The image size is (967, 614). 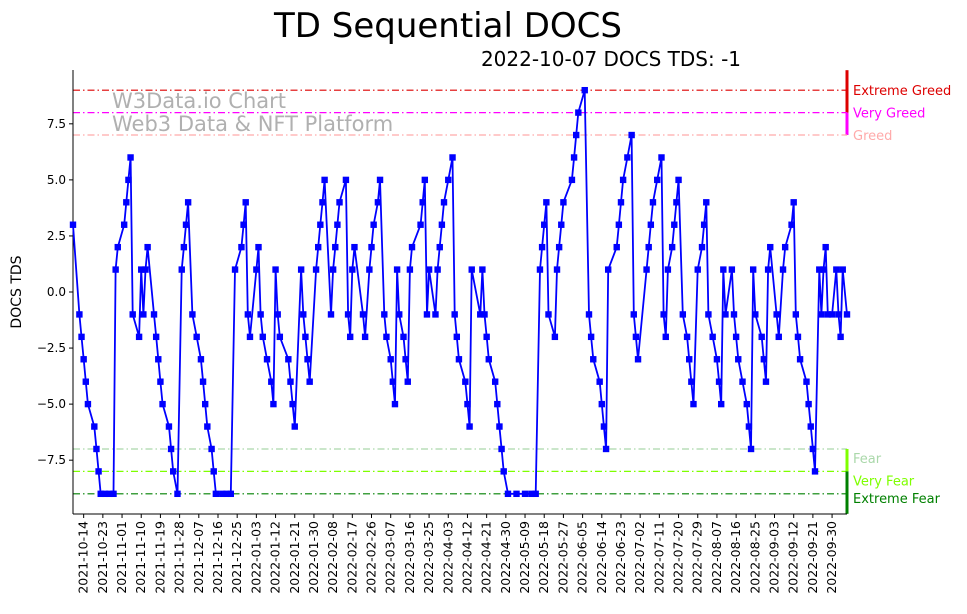 What do you see at coordinates (159, 557) in the screenshot?
I see `x-tick-label: 2021-11-19` at bounding box center [159, 557].